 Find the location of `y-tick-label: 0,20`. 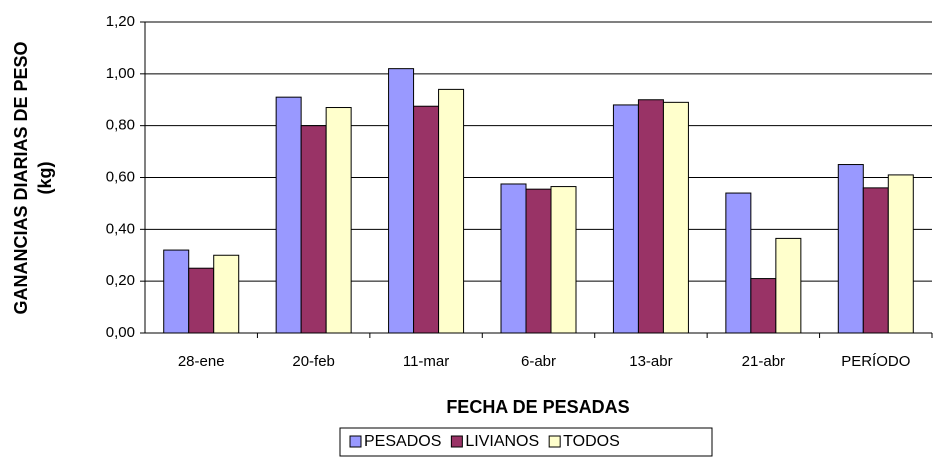

y-tick-label: 0,20 is located at coordinates (120, 280).